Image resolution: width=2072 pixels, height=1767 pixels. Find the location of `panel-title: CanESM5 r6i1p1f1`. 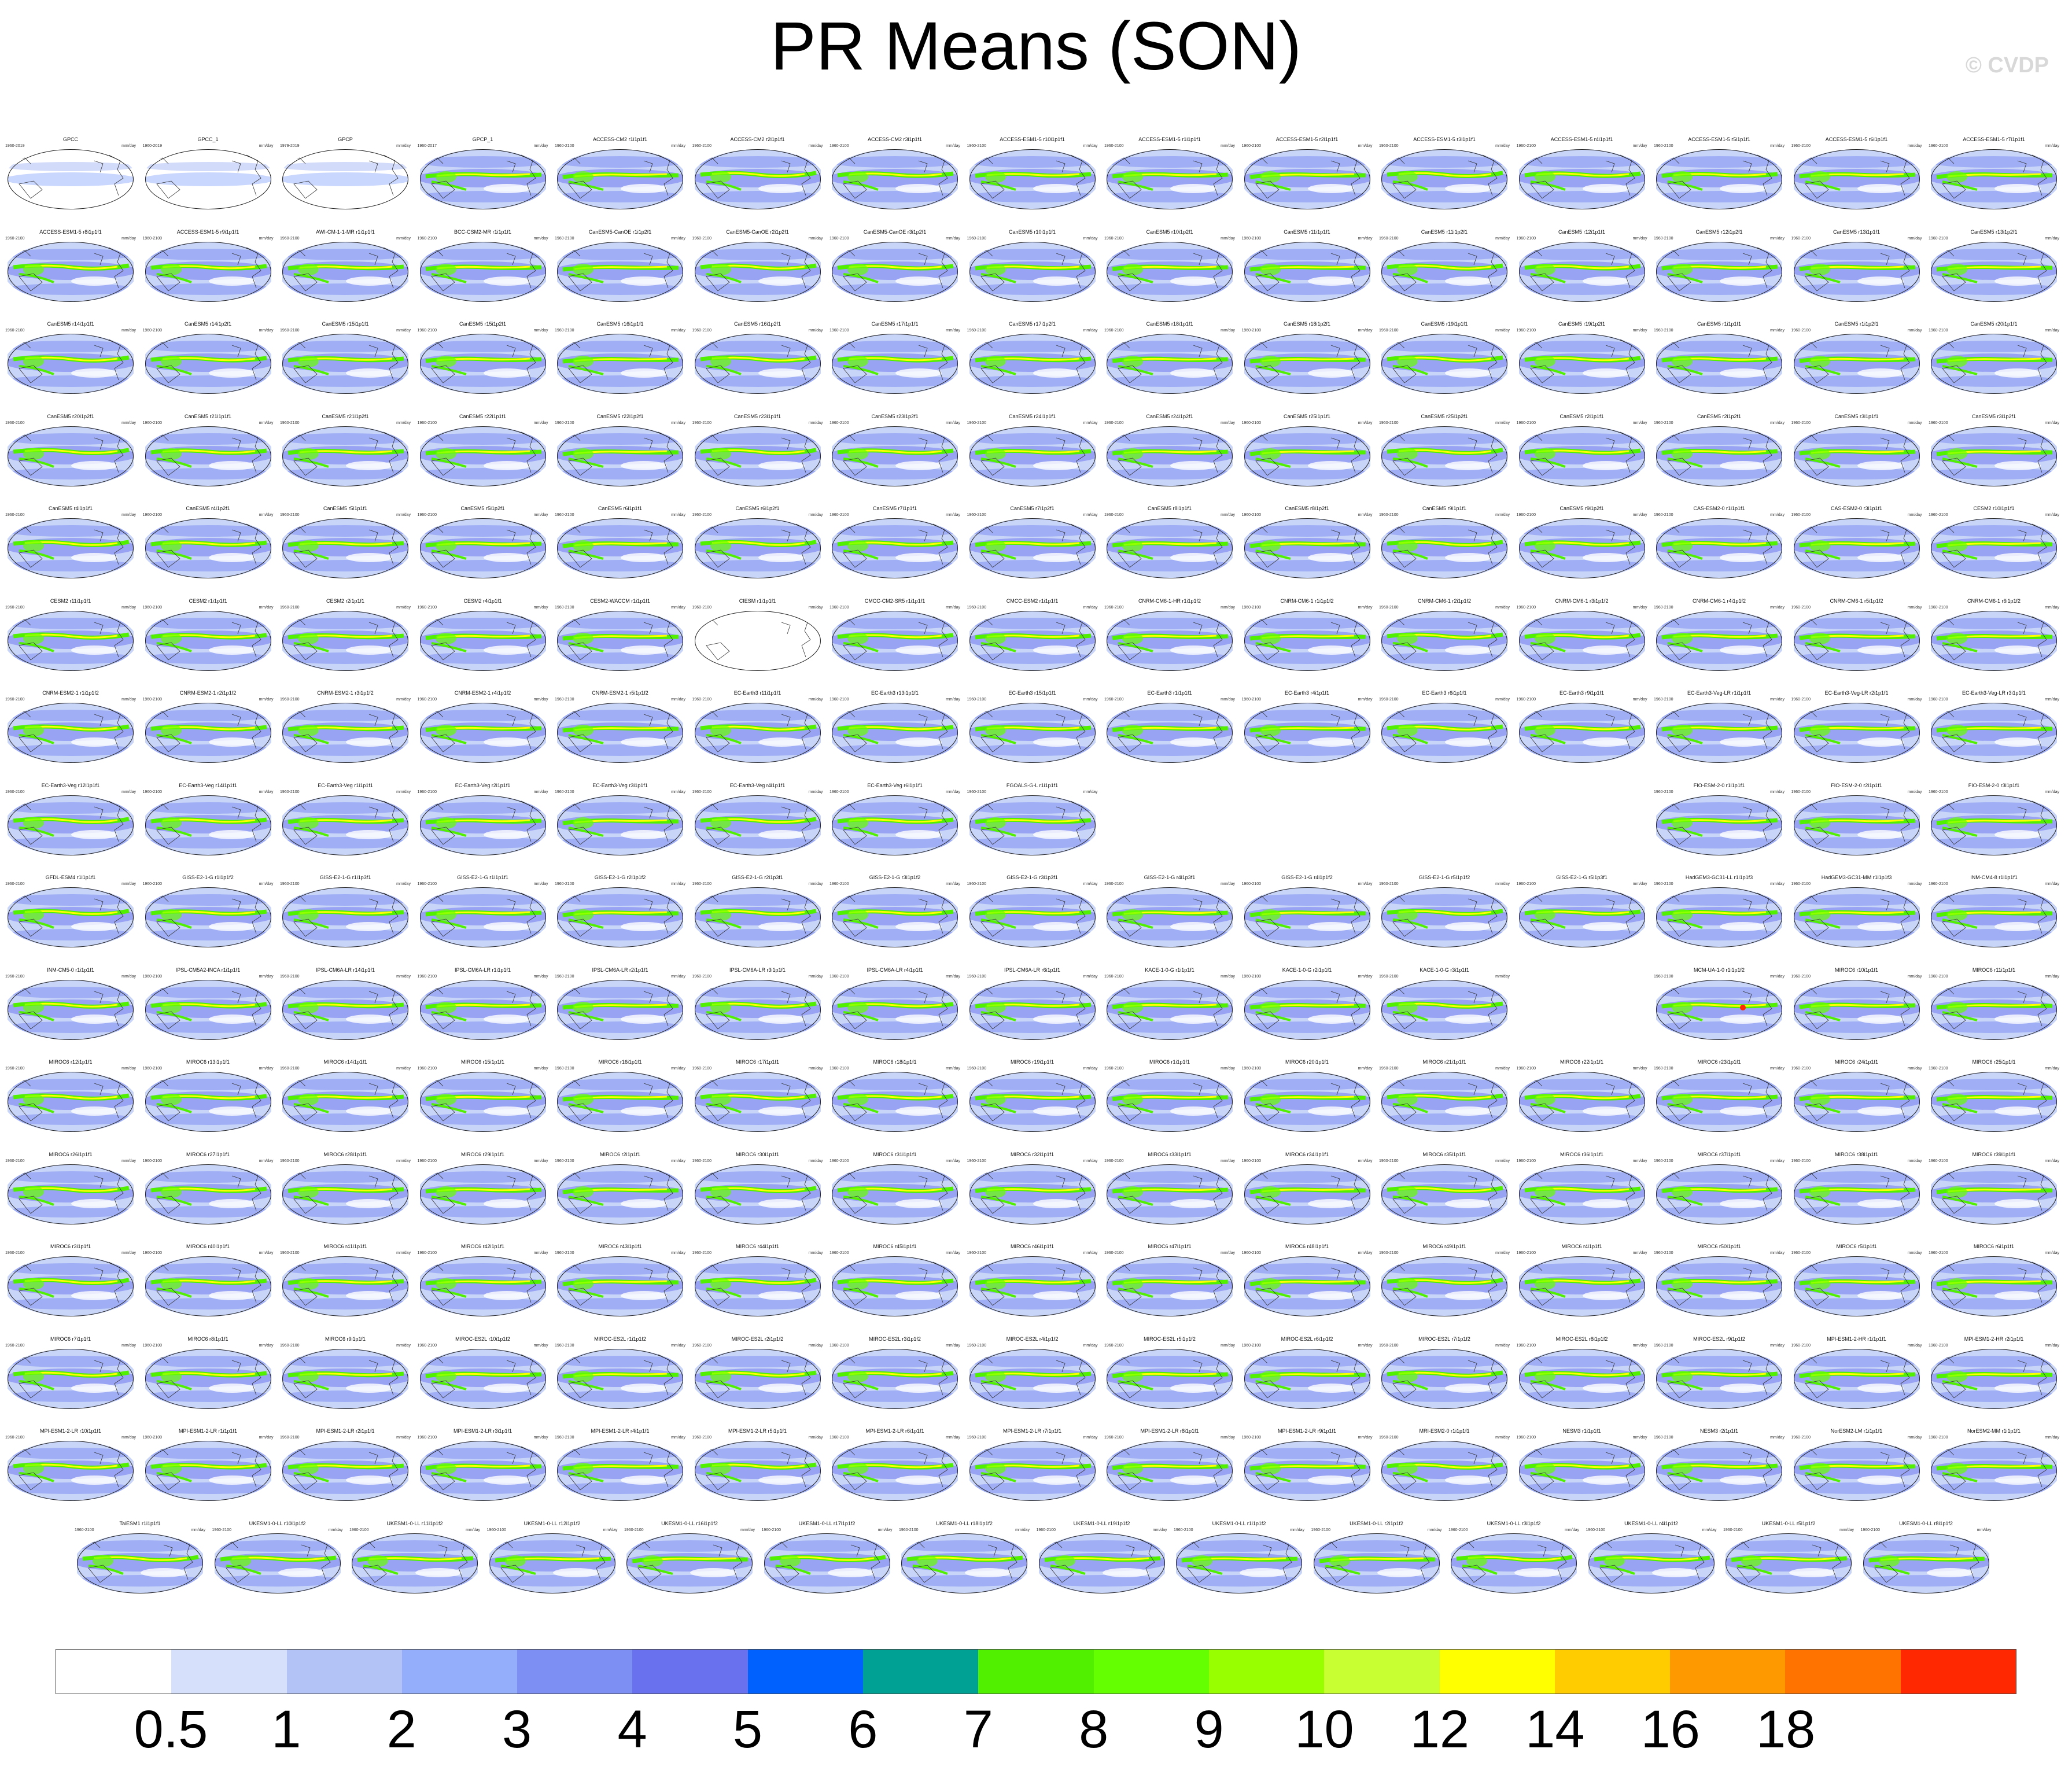

panel-title: CanESM5 r6i1p1f1 is located at coordinates (620, 508).